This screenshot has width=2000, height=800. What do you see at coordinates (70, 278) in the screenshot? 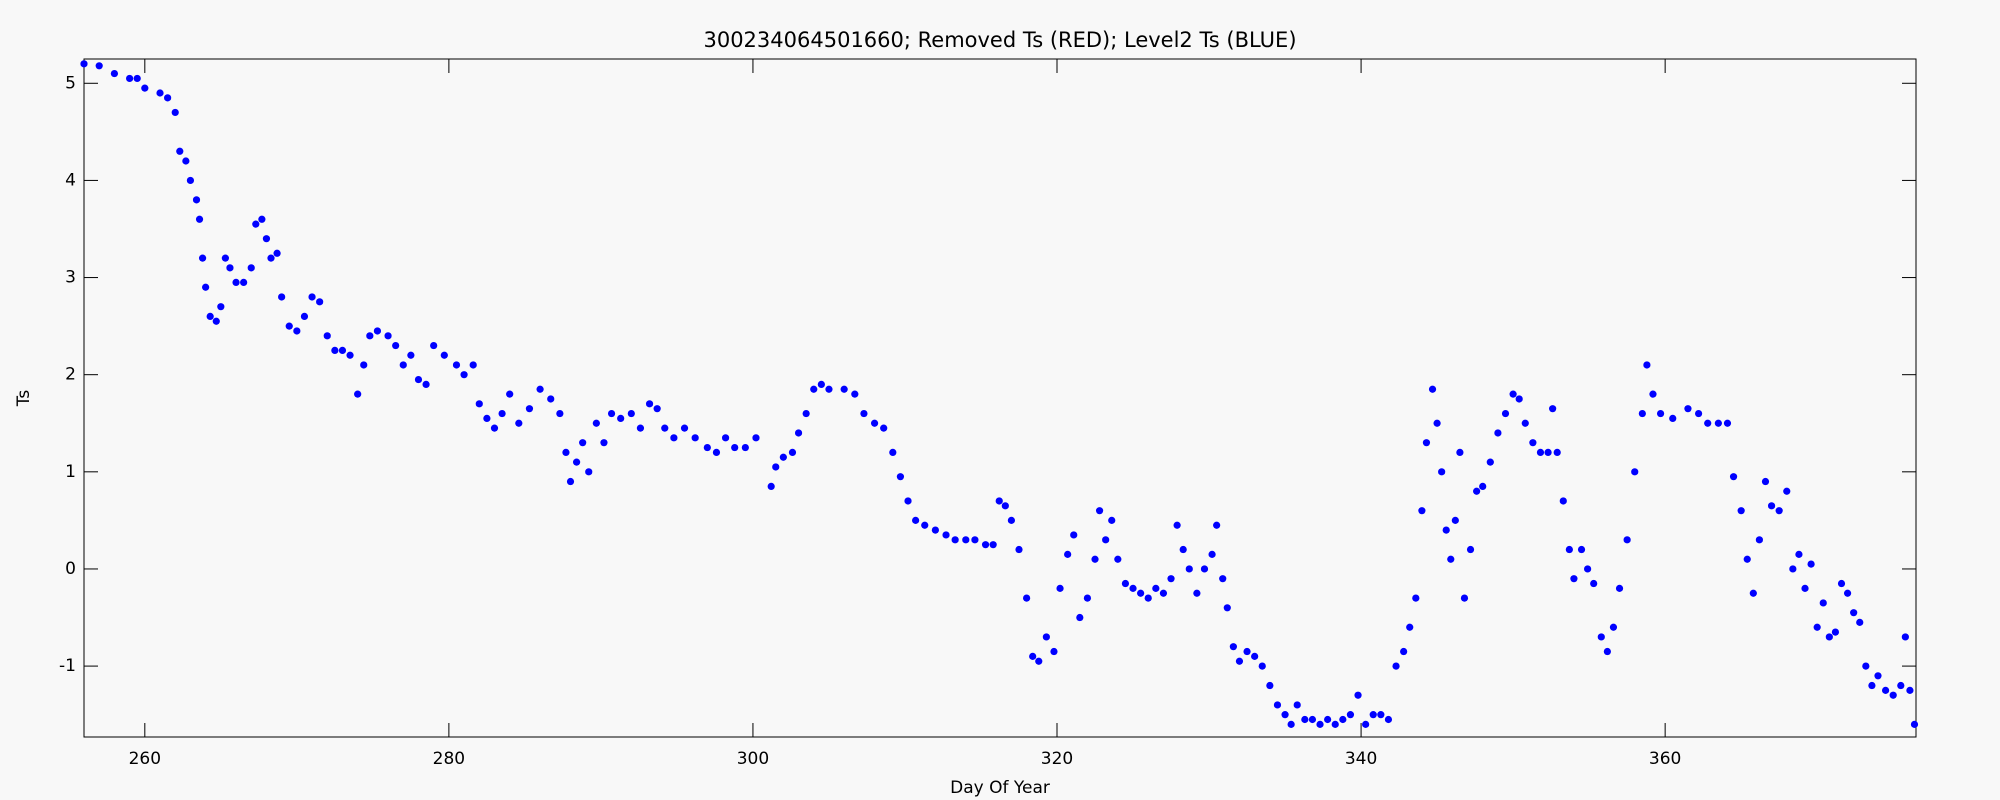
I see `y-tick-label: 3` at bounding box center [70, 278].